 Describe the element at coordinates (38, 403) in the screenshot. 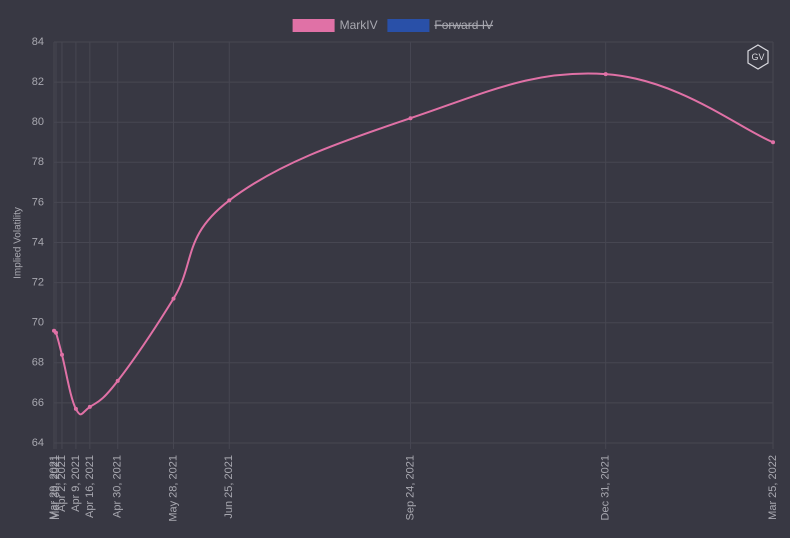

I see `y-tick-label: 66` at that location.